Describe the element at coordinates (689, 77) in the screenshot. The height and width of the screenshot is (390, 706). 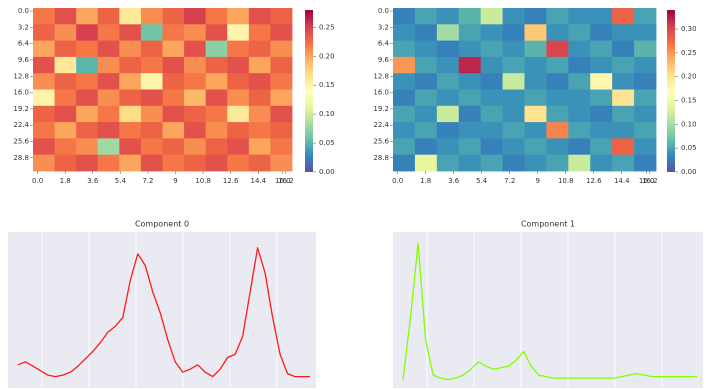
I see `colorbar-tick-label: 0.20` at that location.